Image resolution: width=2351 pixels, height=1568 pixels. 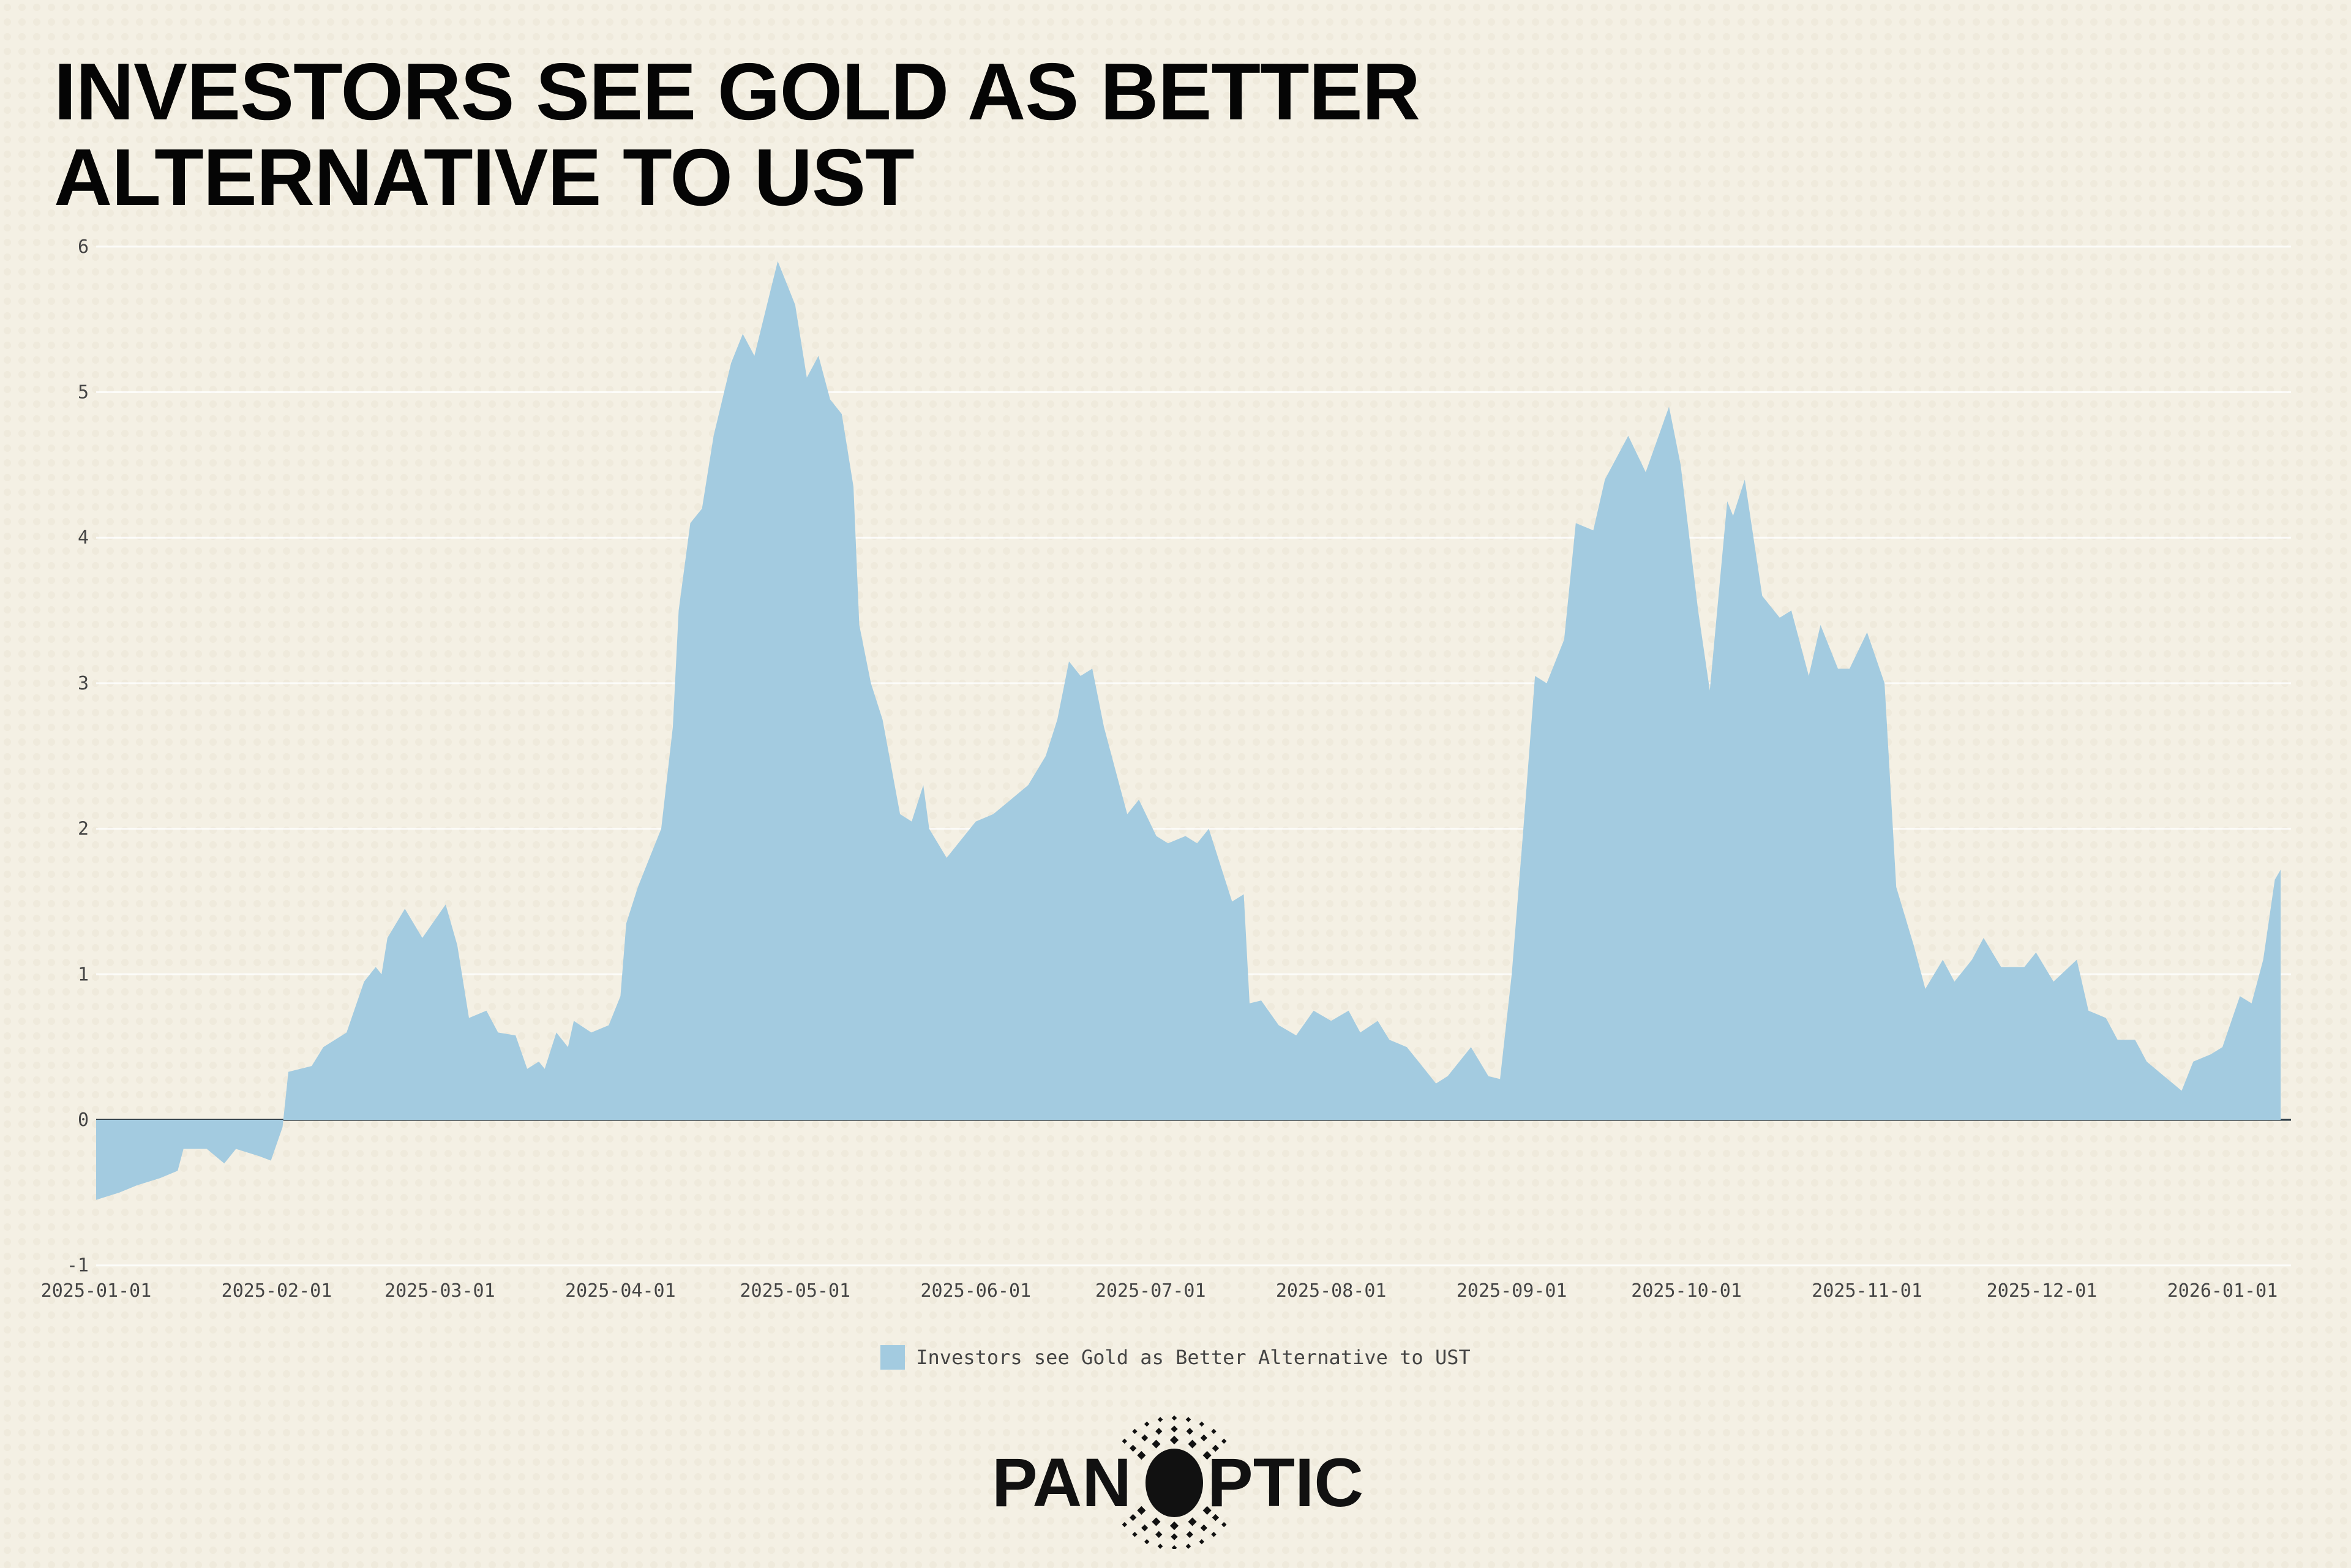 I want to click on x-tick-label: 2025-05-01, so click(x=795, y=1291).